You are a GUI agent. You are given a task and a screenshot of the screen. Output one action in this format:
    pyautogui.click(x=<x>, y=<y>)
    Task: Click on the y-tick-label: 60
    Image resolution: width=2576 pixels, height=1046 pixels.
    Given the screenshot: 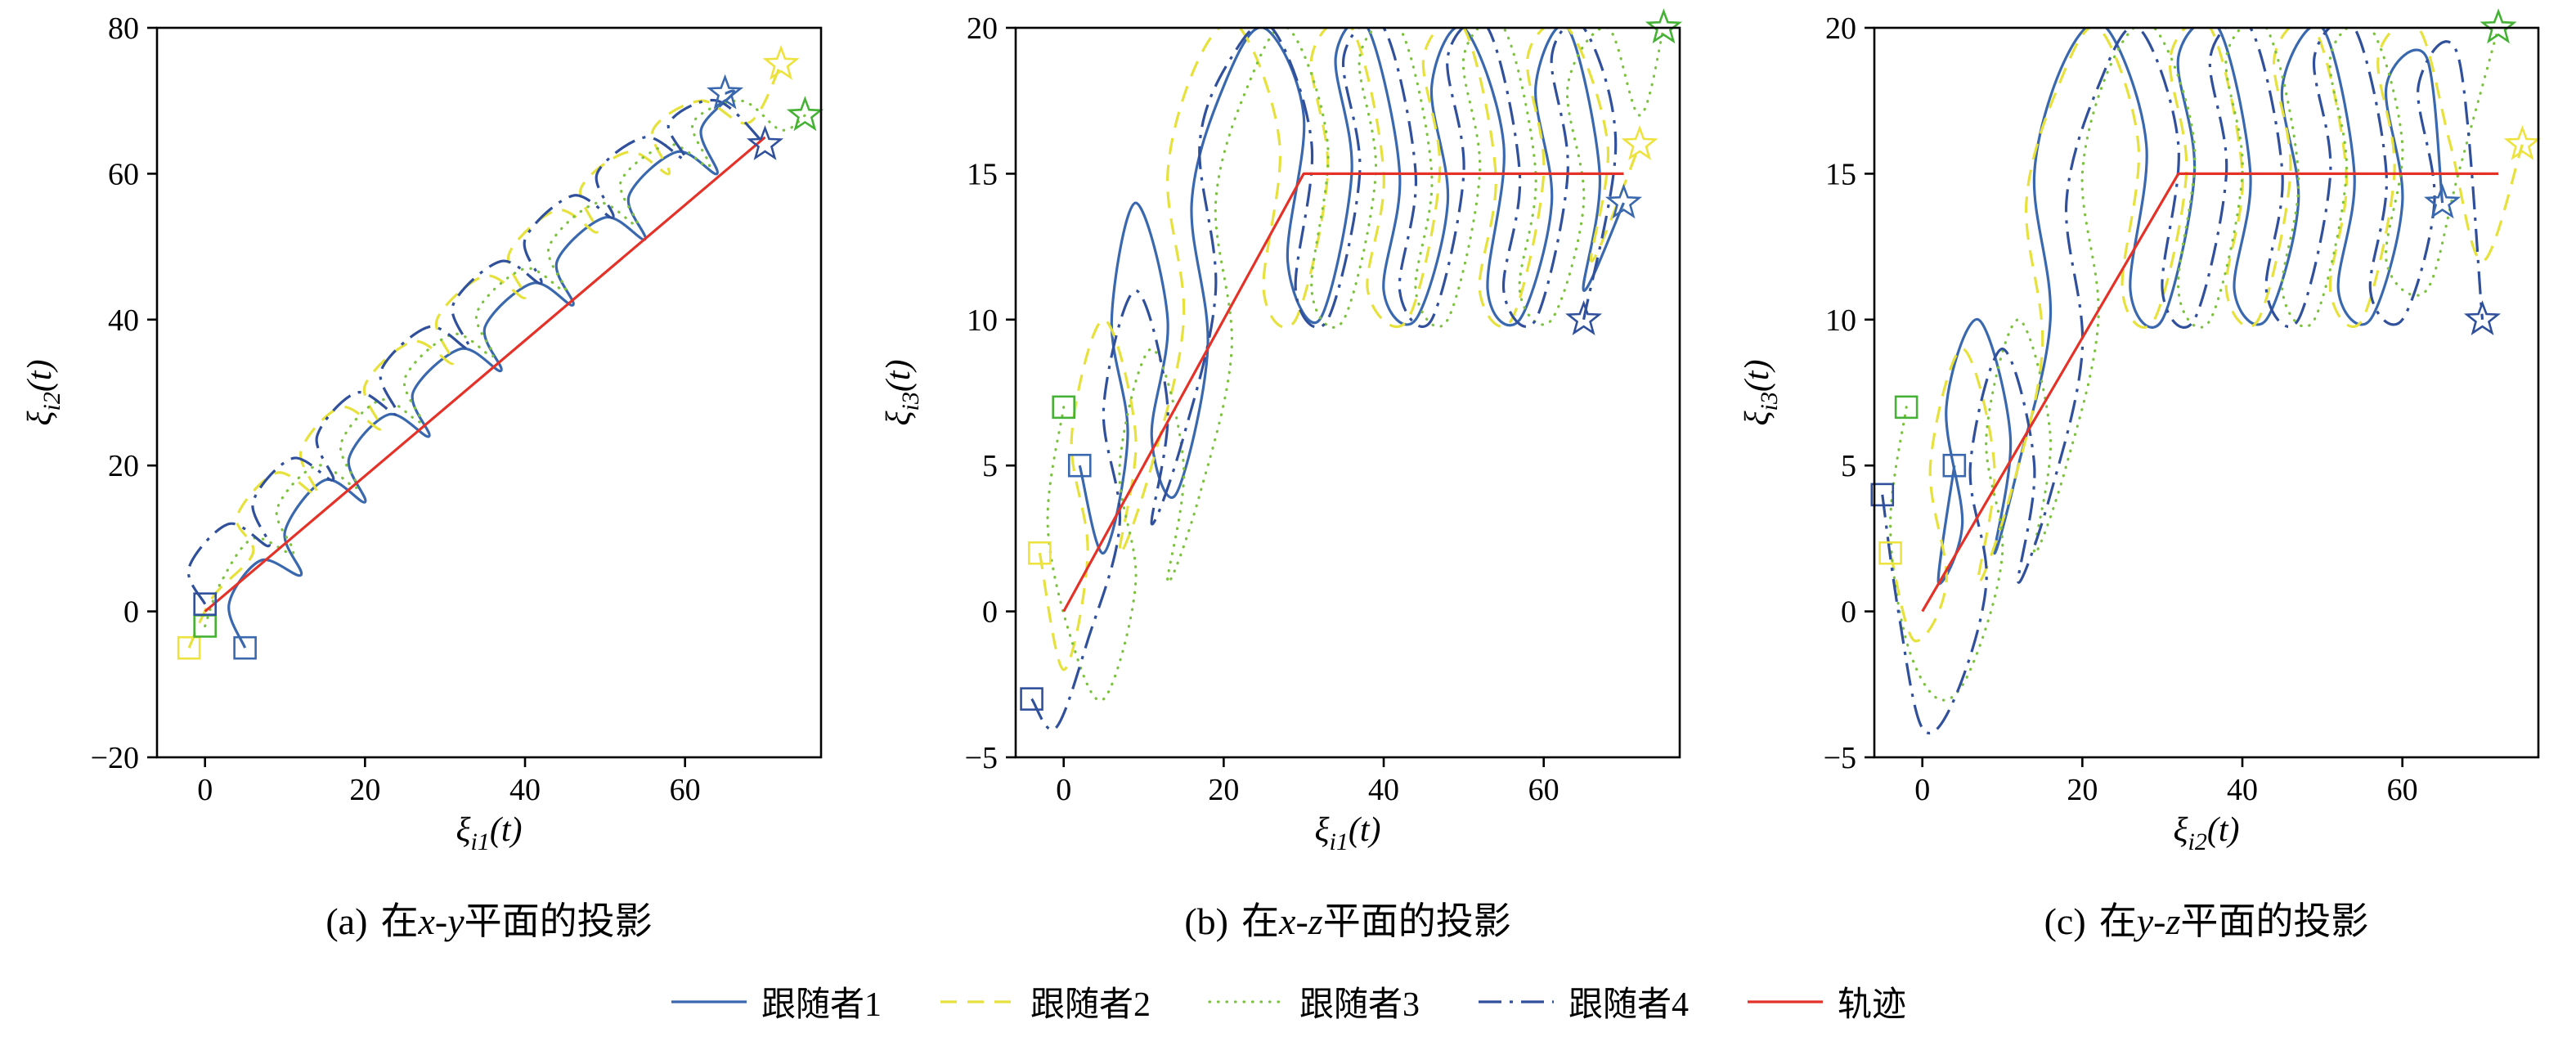 What is the action you would take?
    pyautogui.click(x=124, y=174)
    